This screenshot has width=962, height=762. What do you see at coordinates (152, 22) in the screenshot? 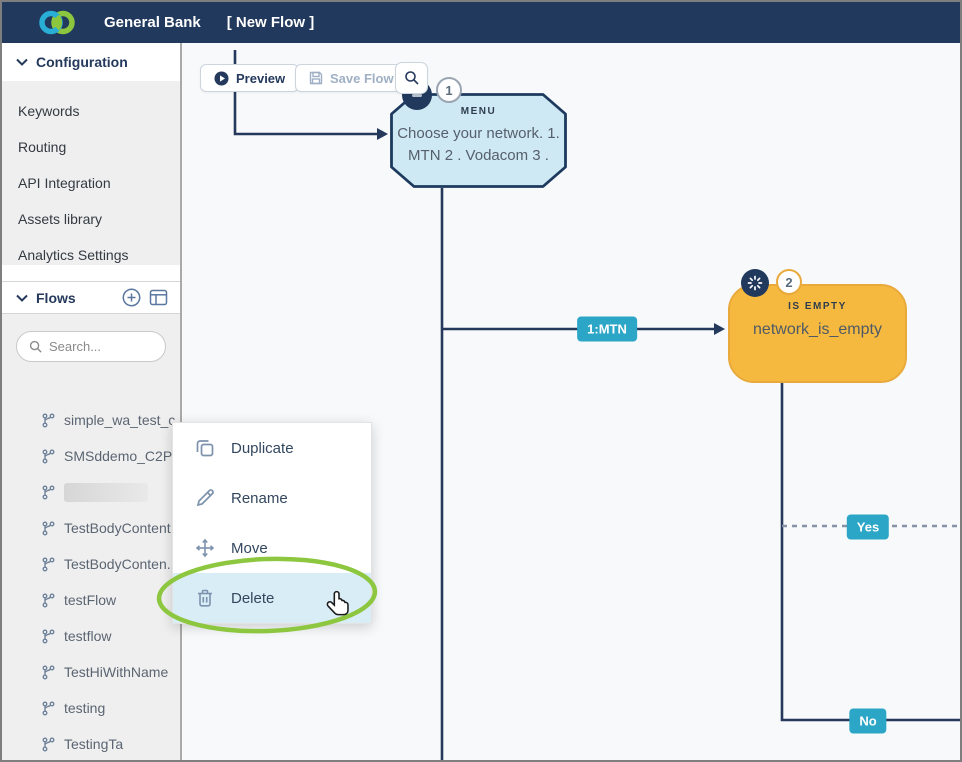
I see `brand-name: General Bank` at bounding box center [152, 22].